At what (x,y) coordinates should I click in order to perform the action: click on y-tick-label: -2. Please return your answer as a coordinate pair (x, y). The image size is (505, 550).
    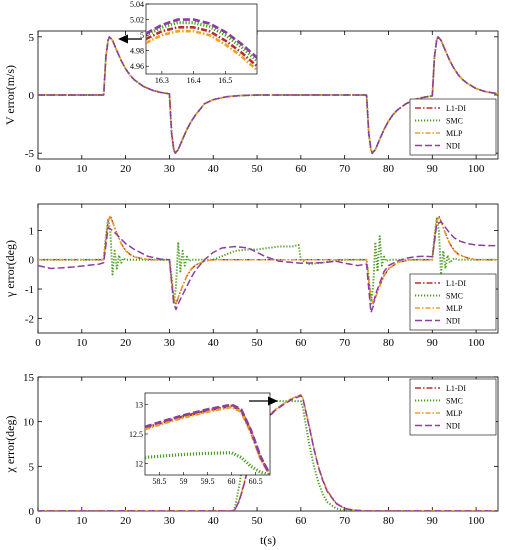
    Looking at the image, I should click on (29, 319).